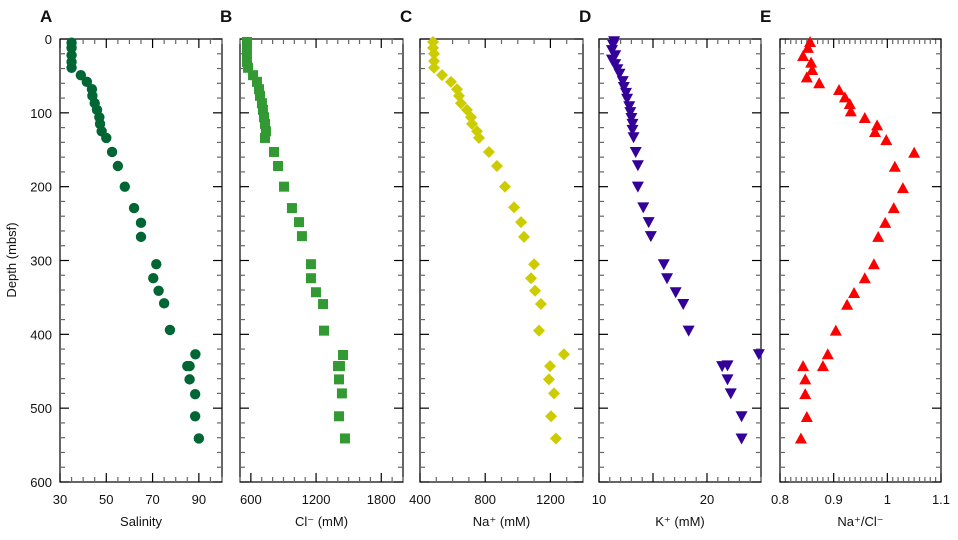 This screenshot has height=540, width=958. I want to click on y-tick-label: 200, so click(41, 187).